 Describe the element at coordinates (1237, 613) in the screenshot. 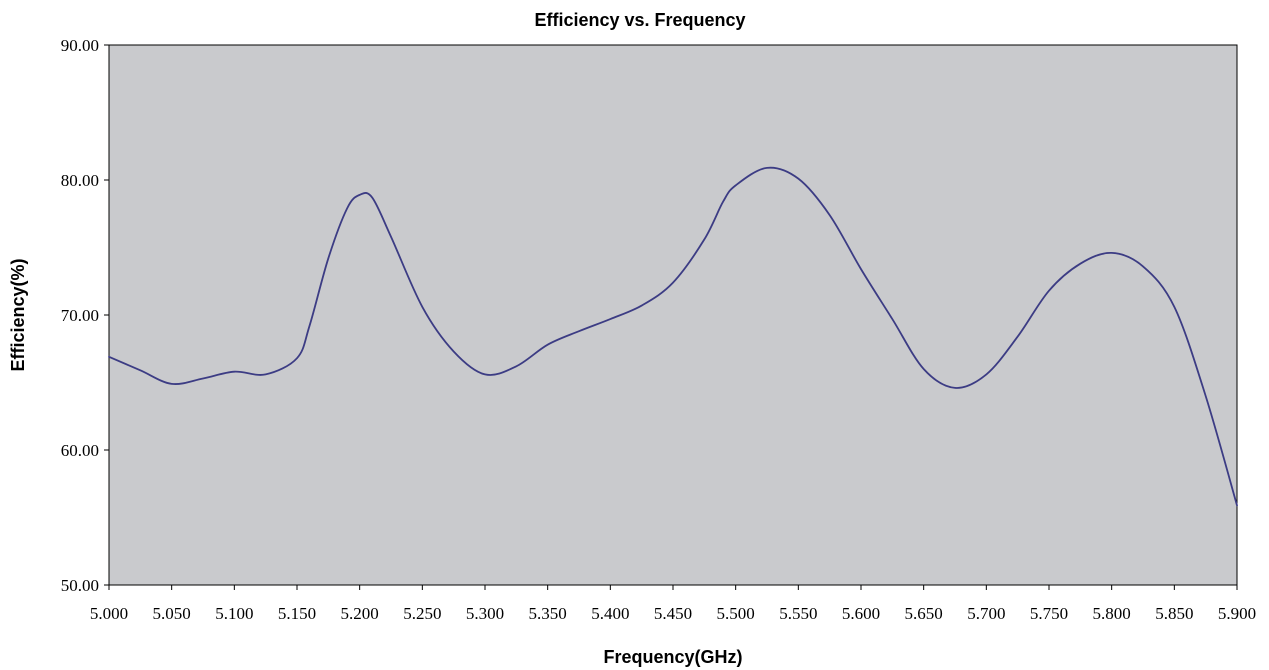

I see `x-tick-label: 5.900` at that location.